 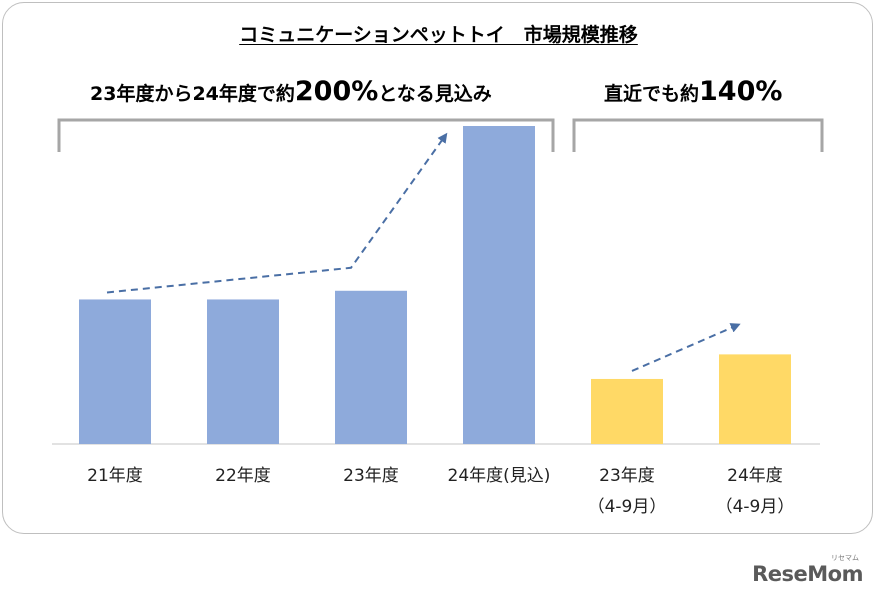 I want to click on chart-title: コミュニケーションペットトイ 市場規模推移, so click(x=438, y=35).